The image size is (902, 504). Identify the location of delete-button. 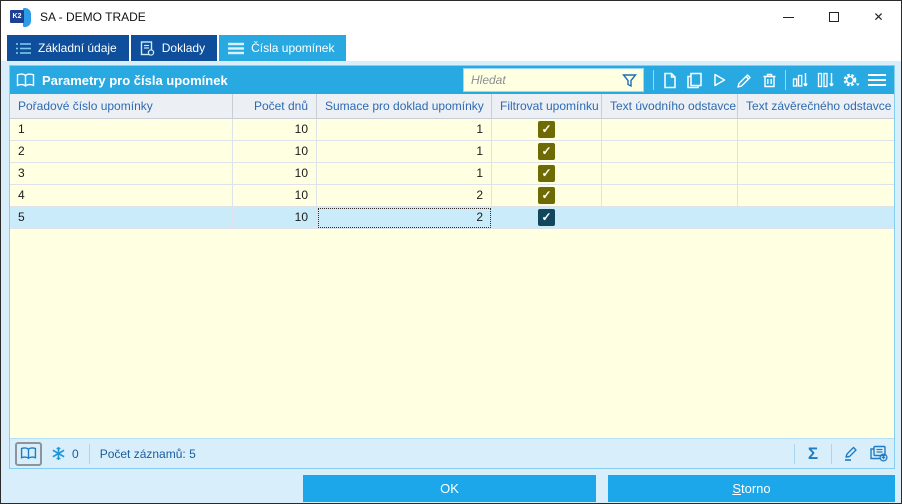
(769, 80).